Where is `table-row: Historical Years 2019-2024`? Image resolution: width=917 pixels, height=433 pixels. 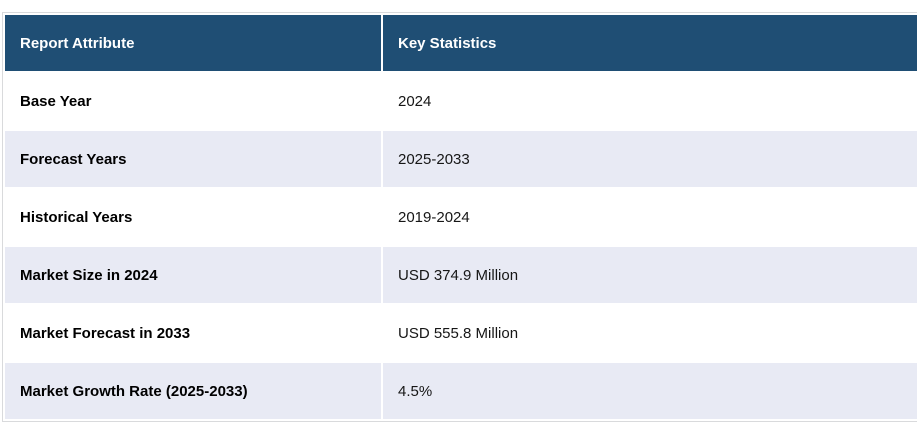
table-row: Historical Years 2019-2024 is located at coordinates (461, 217).